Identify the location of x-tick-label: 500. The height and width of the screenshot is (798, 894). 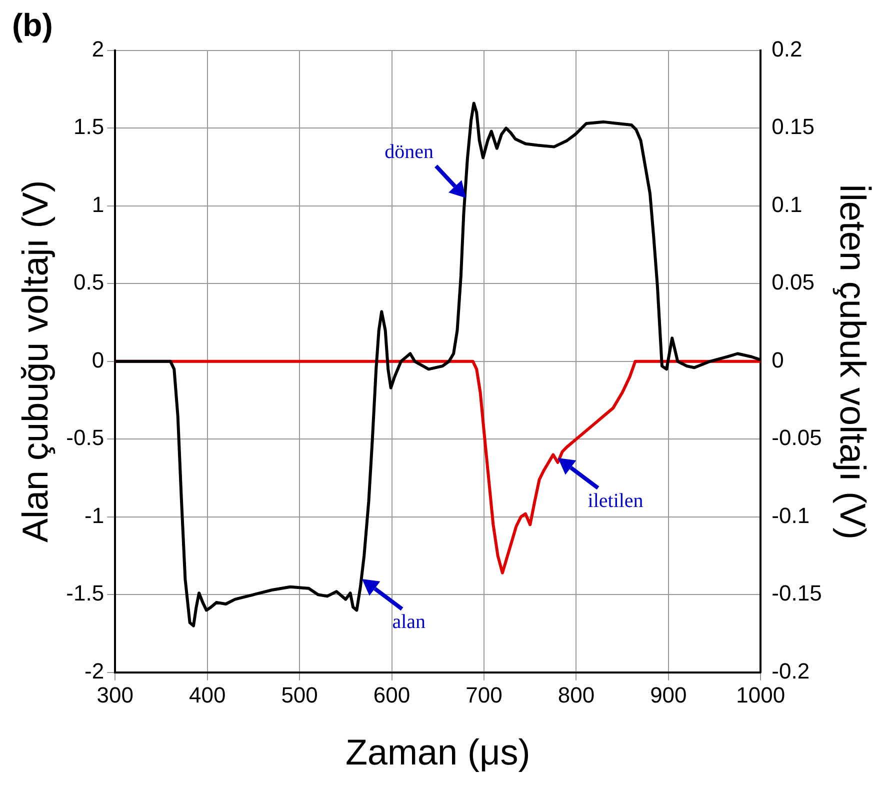
(299, 695).